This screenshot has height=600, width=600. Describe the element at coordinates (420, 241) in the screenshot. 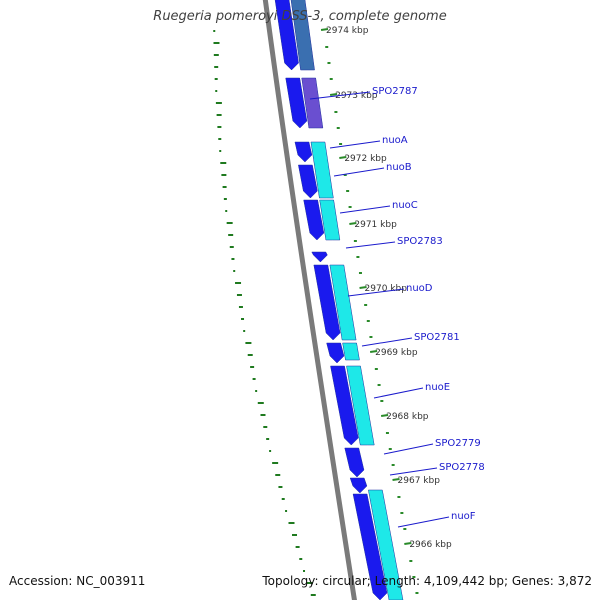

I see `gene-label: SPO2783` at that location.